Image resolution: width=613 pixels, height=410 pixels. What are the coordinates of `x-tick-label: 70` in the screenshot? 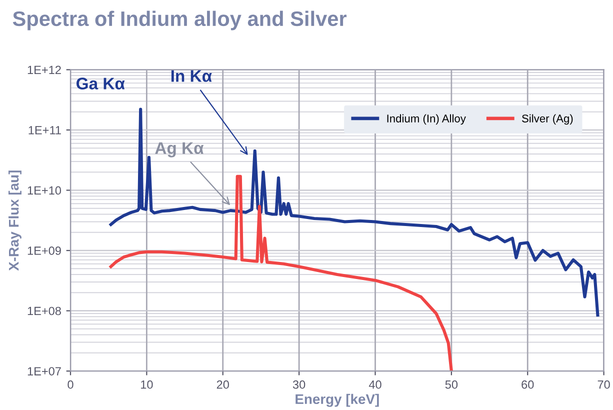 It's located at (604, 384).